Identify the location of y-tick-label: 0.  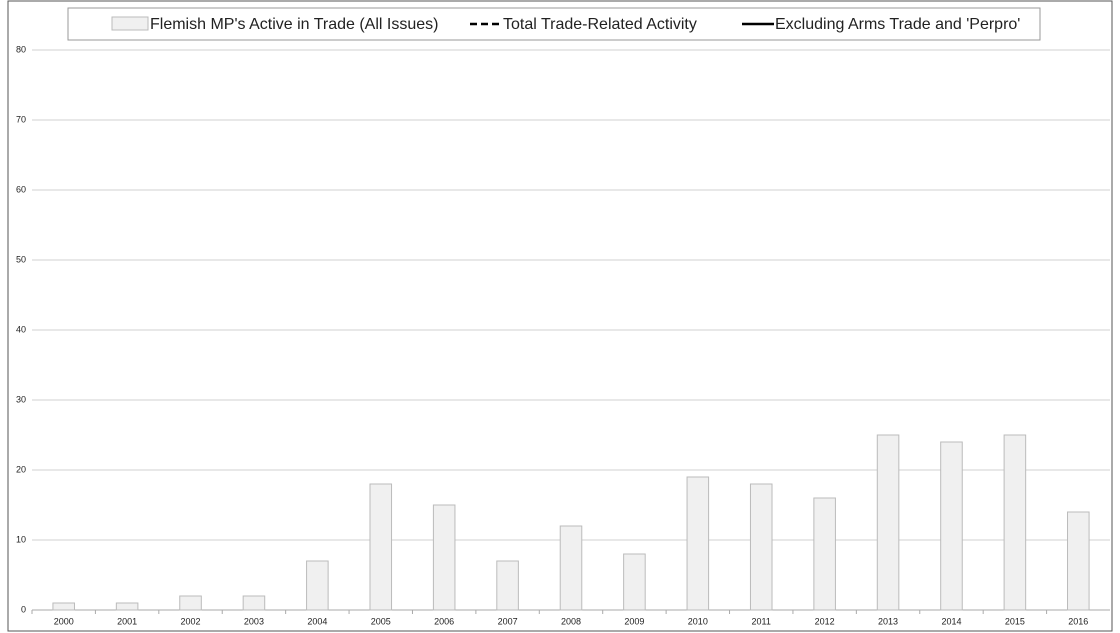
(23, 609).